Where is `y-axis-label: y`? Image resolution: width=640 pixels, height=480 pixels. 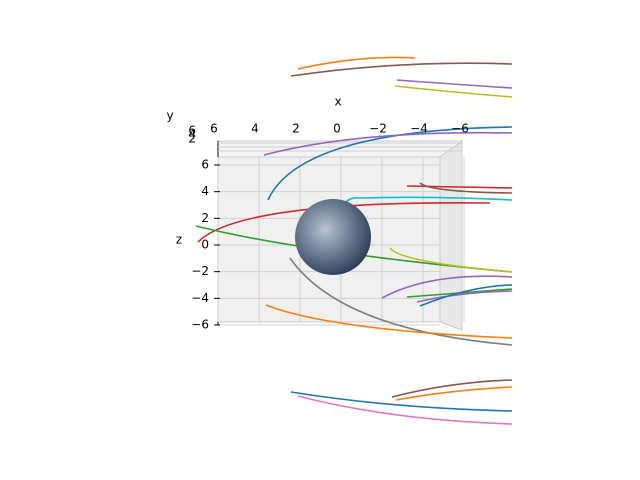 y-axis-label: y is located at coordinates (169, 116).